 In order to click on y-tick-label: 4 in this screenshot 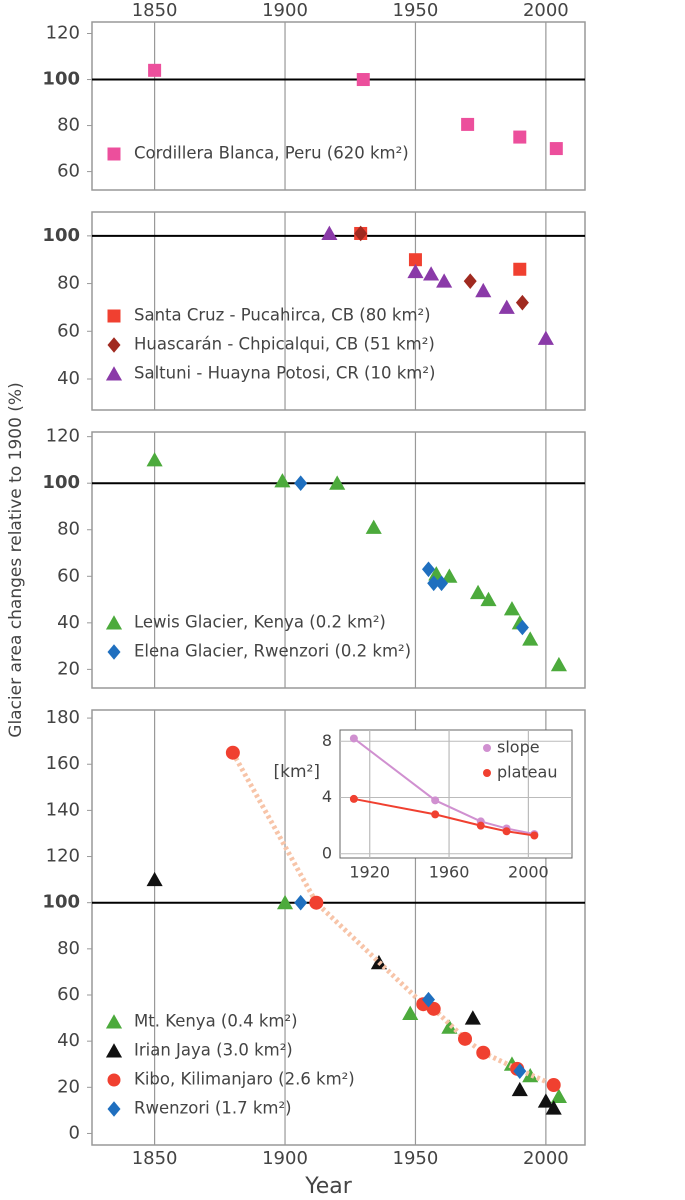, I will do `click(327, 796)`.